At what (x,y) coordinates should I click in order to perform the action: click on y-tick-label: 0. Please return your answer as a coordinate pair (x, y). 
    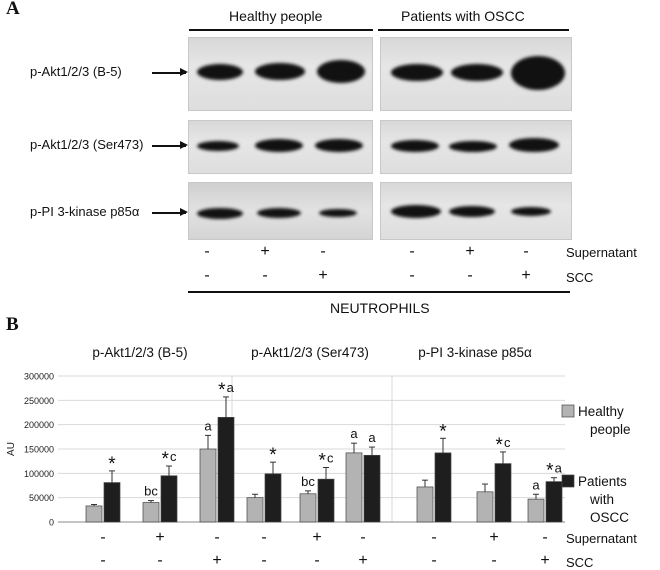
    Looking at the image, I should click on (51, 523).